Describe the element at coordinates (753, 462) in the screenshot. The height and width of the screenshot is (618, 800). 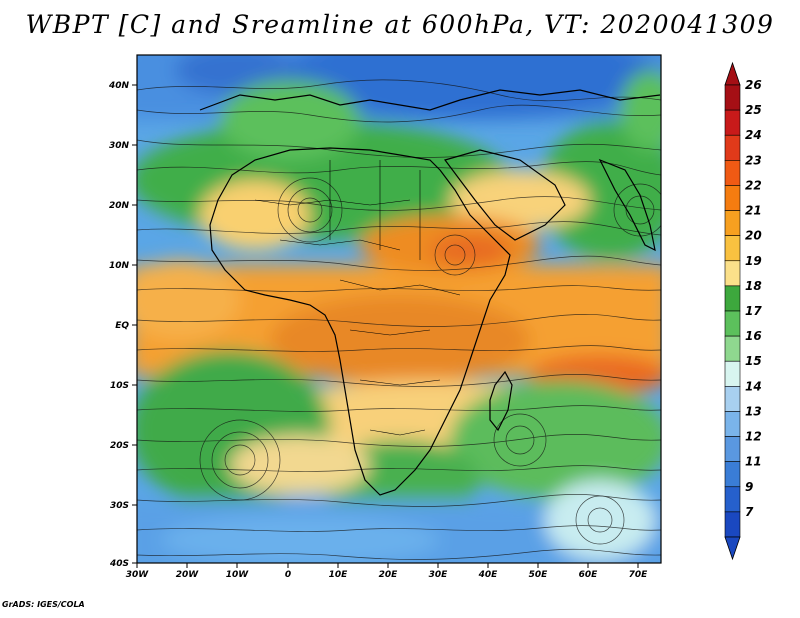
I see `colorbar-tick-label: 11` at that location.